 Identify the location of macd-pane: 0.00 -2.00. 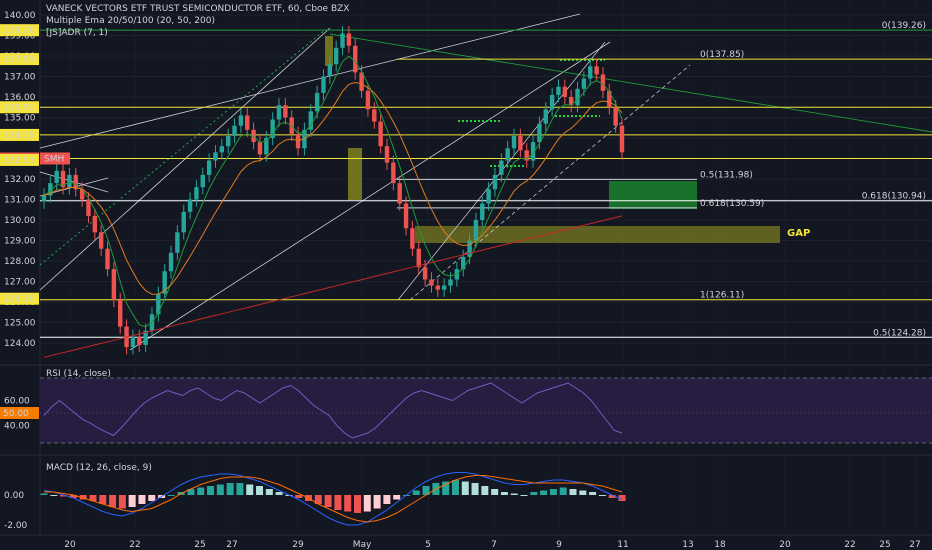
(315, 501).